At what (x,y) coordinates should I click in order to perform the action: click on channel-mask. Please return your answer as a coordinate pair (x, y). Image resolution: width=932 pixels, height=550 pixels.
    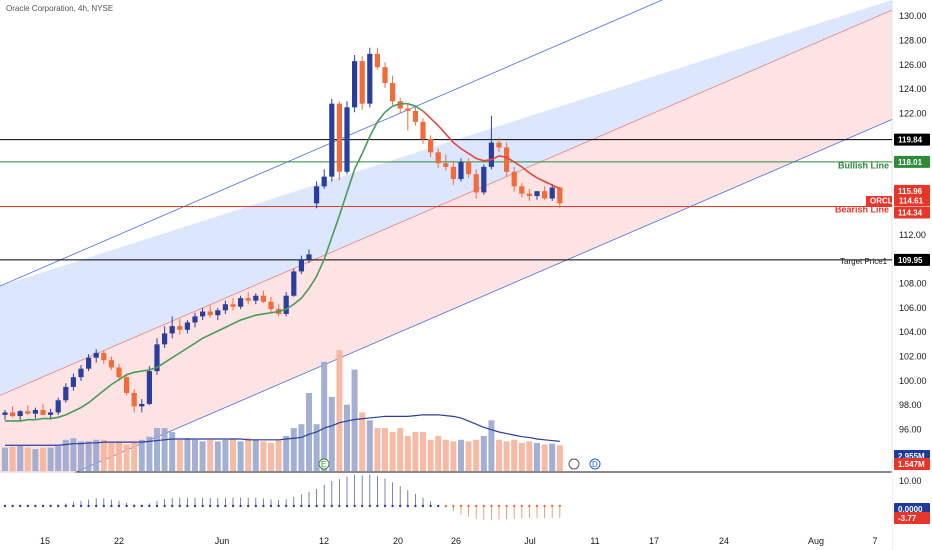
    Looking at the image, I should click on (446, 511).